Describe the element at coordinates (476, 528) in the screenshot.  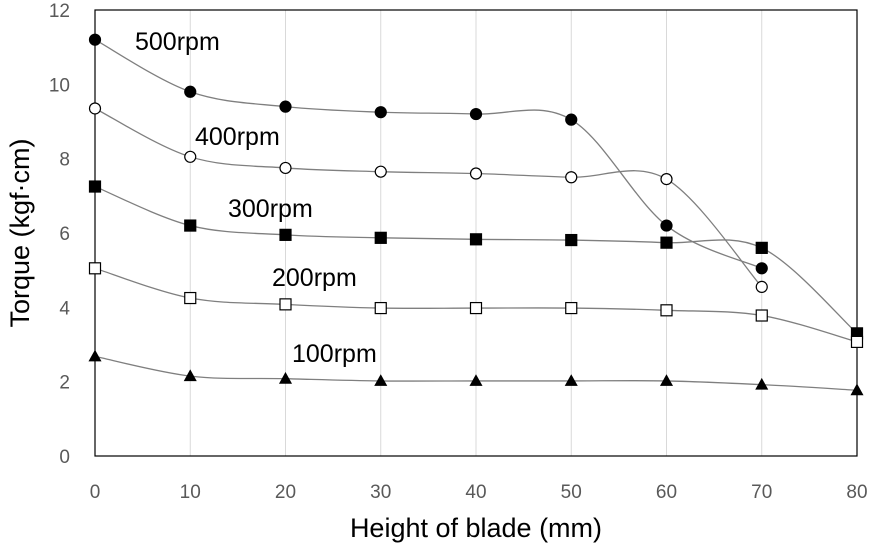
I see `x-axis-title: Height of blade (mm)` at that location.